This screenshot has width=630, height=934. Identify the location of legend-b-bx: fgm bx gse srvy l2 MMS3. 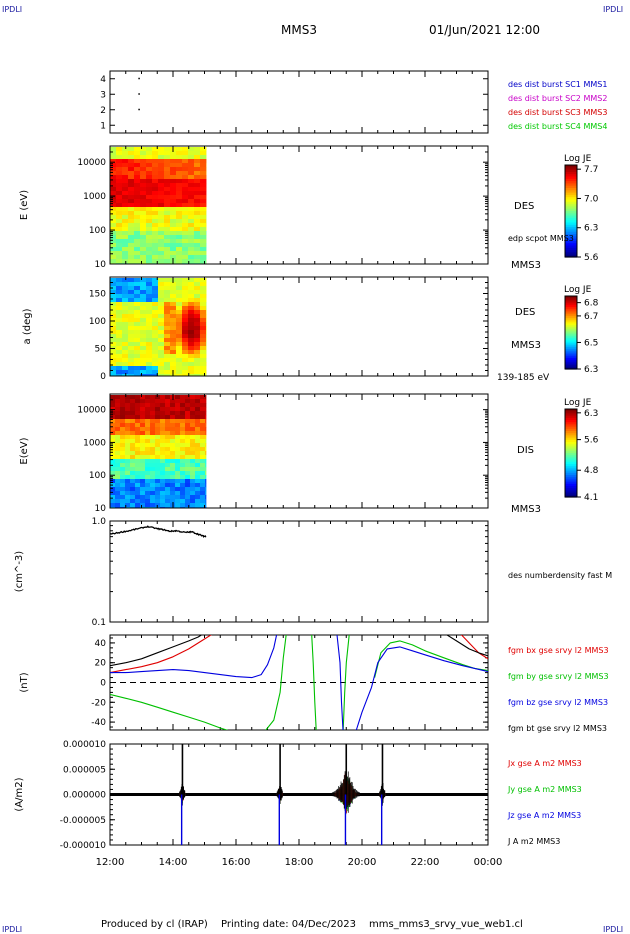
(558, 650).